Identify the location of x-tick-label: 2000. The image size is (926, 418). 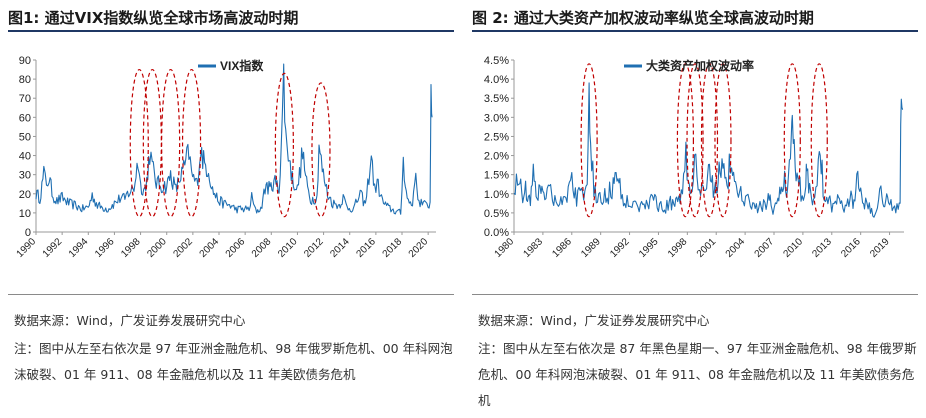
(157, 248).